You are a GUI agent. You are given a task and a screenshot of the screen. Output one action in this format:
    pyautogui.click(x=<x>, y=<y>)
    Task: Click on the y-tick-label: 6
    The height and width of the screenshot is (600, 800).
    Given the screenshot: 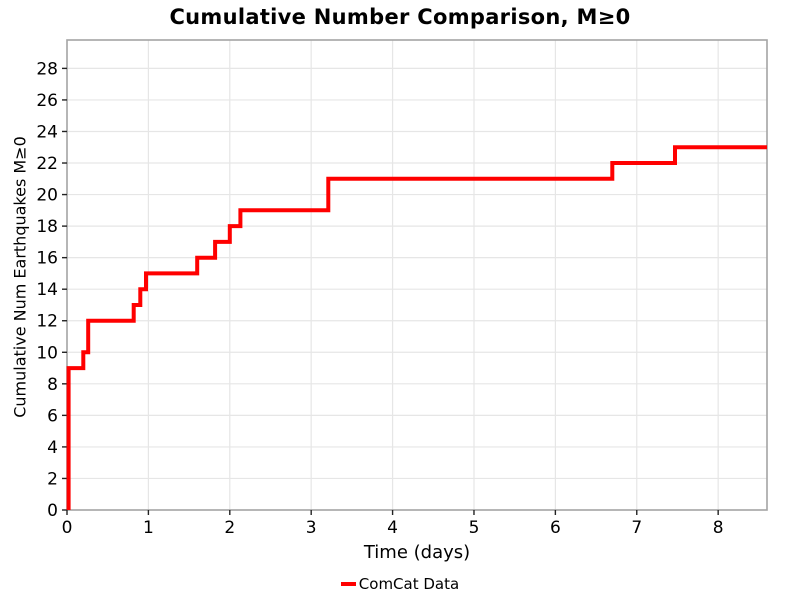 What is the action you would take?
    pyautogui.click(x=52, y=416)
    